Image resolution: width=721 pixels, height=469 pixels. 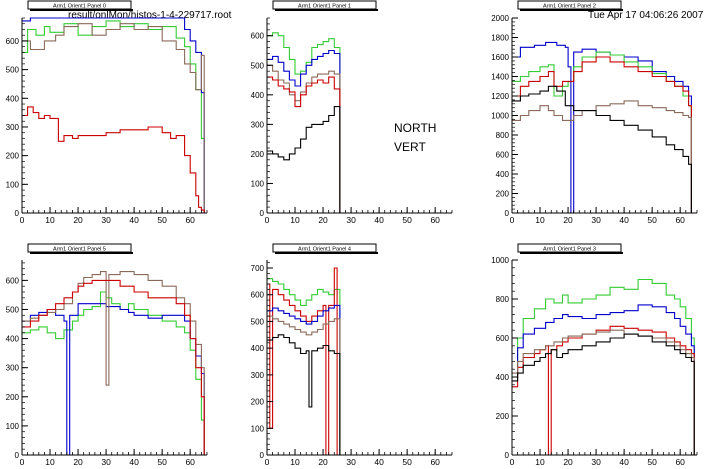 What do you see at coordinates (500, 96) in the screenshot?
I see `y-tick-label: 1200` at bounding box center [500, 96].